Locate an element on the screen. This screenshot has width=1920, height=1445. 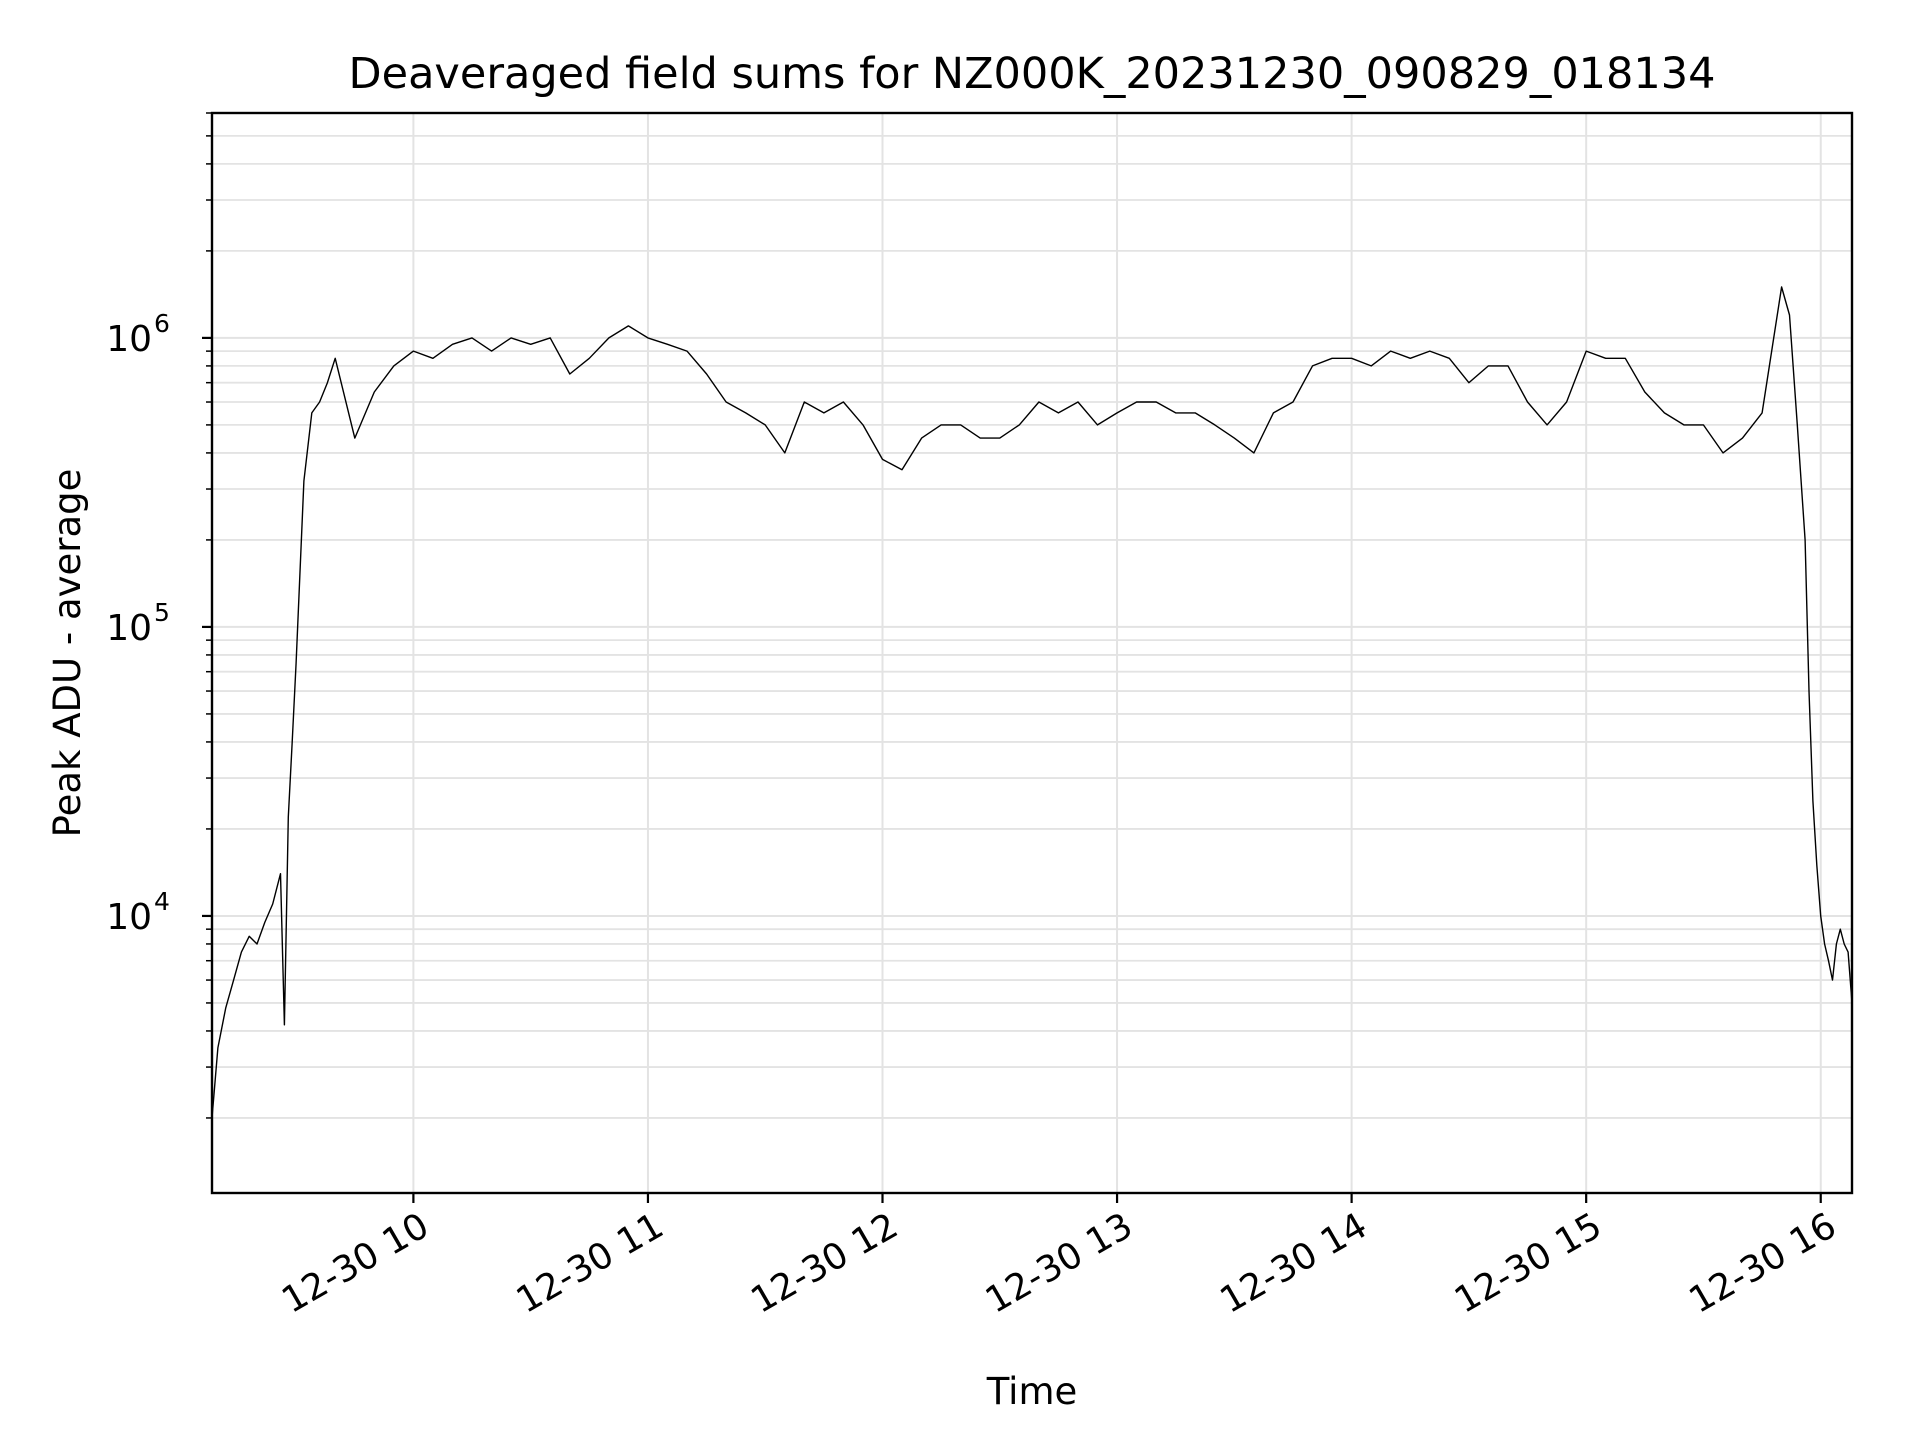
y-axis-label: Peak ADU - average is located at coordinates (67, 653).